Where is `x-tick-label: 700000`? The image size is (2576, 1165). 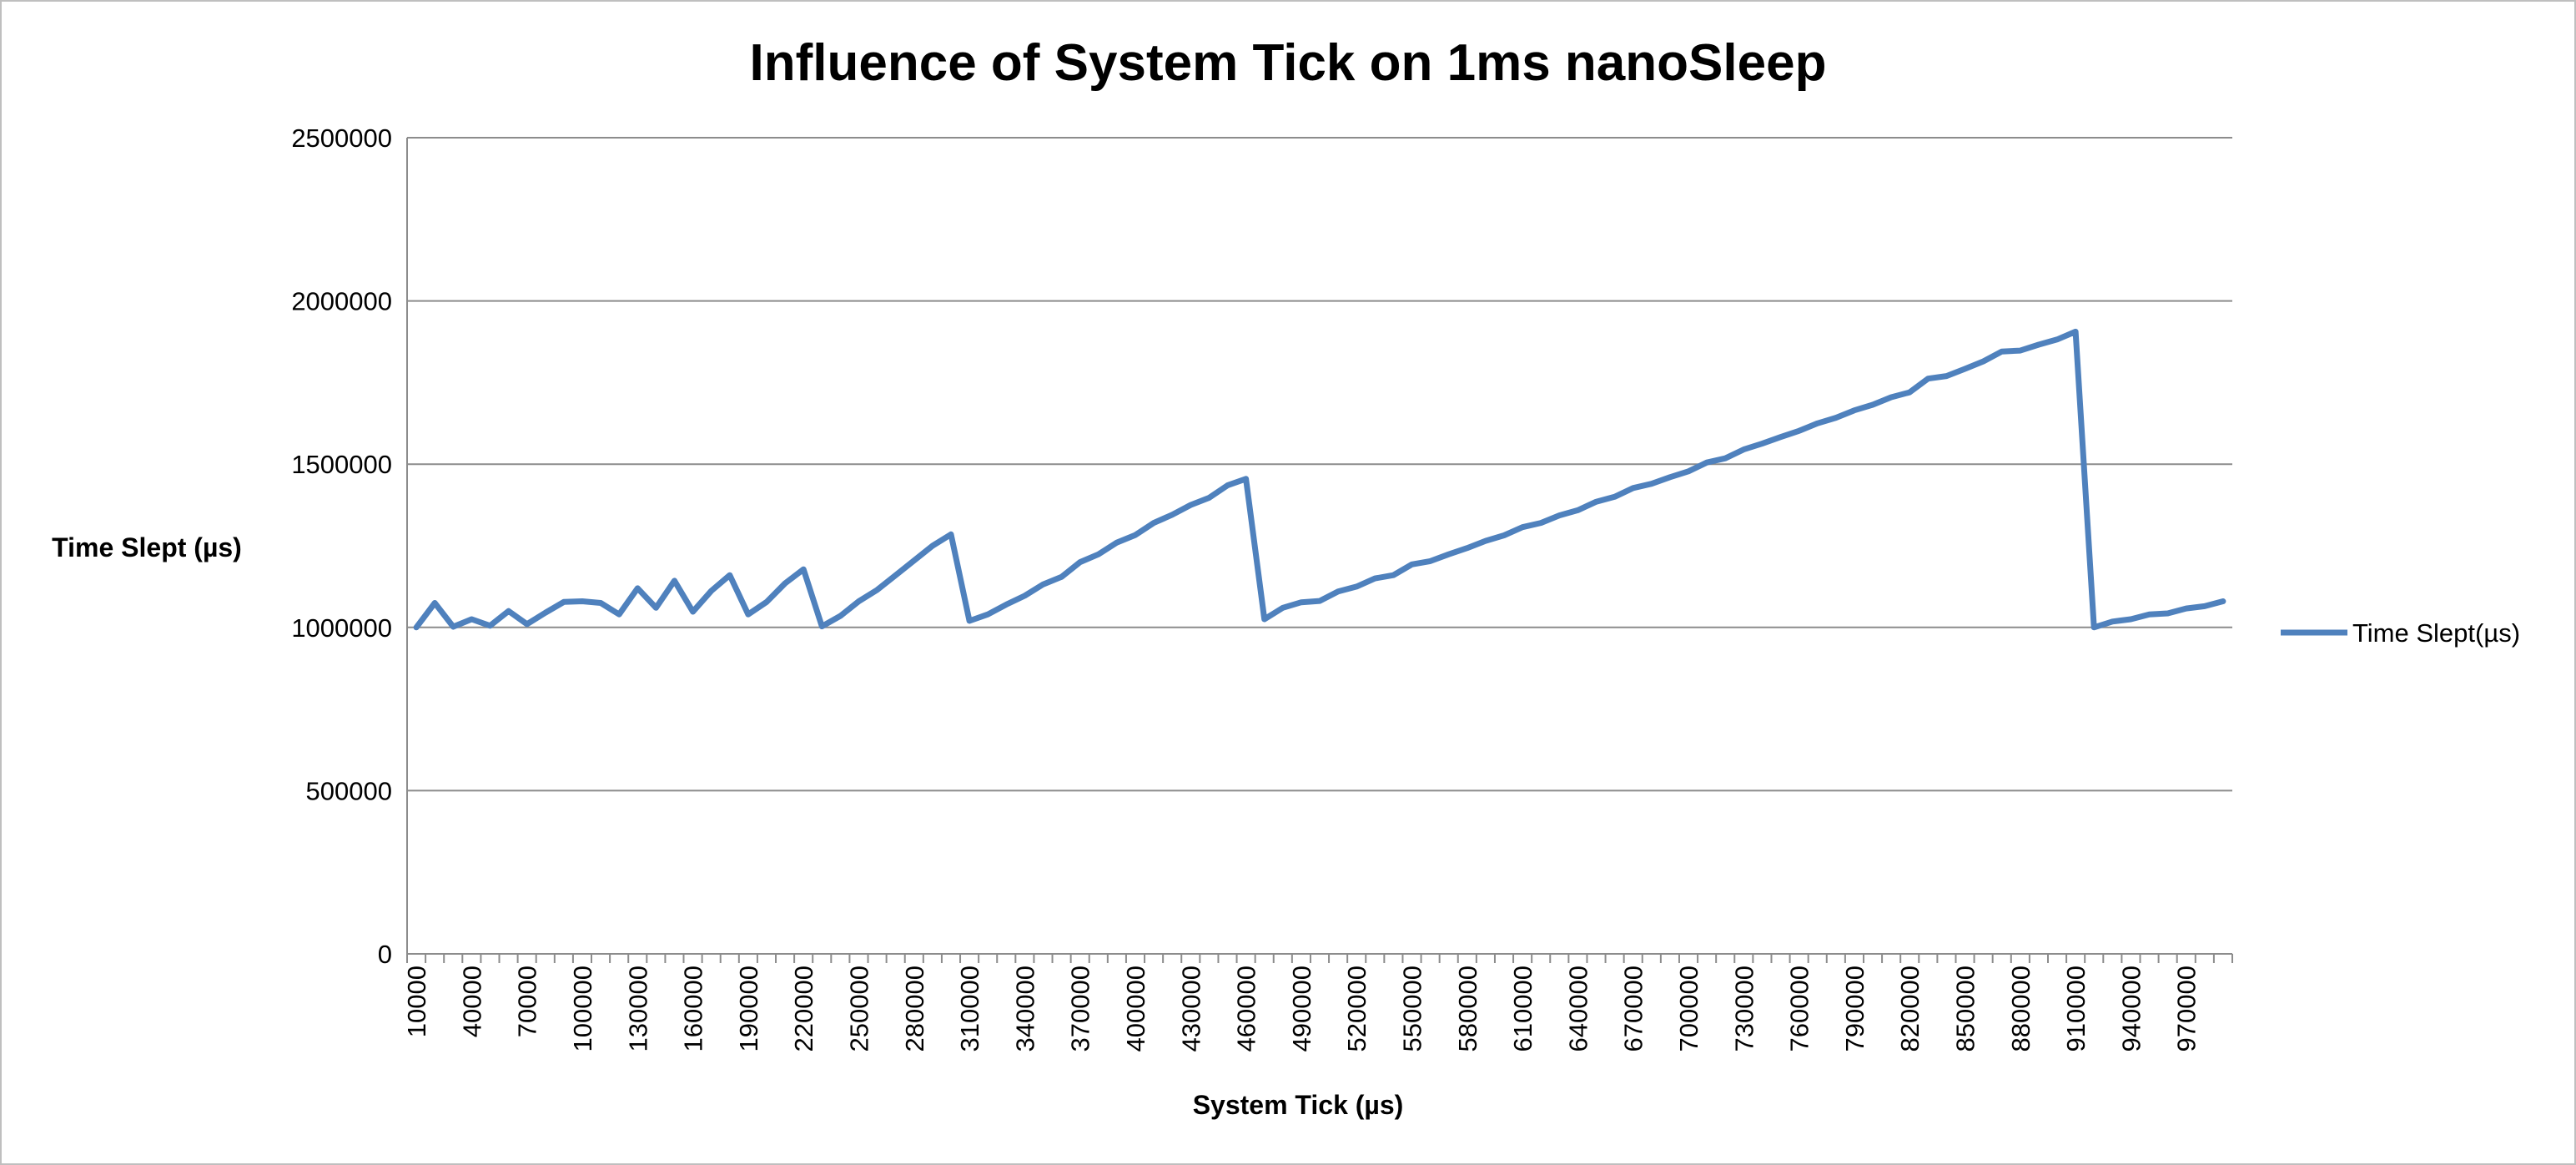
x-tick-label: 700000 is located at coordinates (1688, 1009).